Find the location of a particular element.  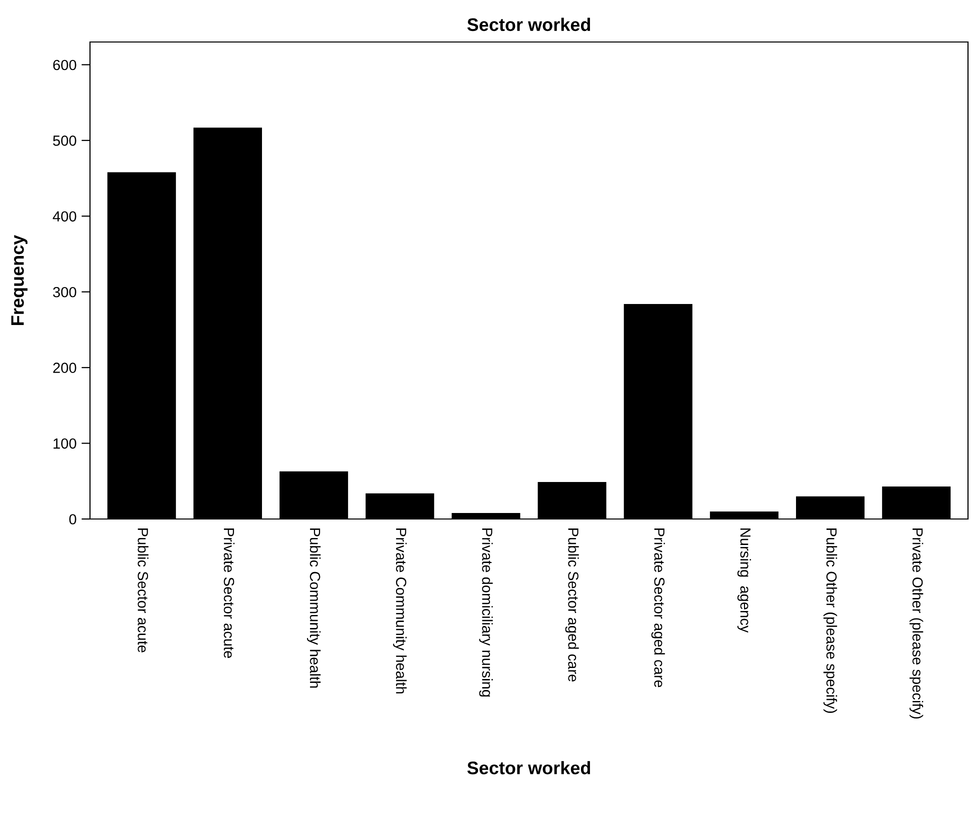

y-tick-label: 500 is located at coordinates (64, 141).